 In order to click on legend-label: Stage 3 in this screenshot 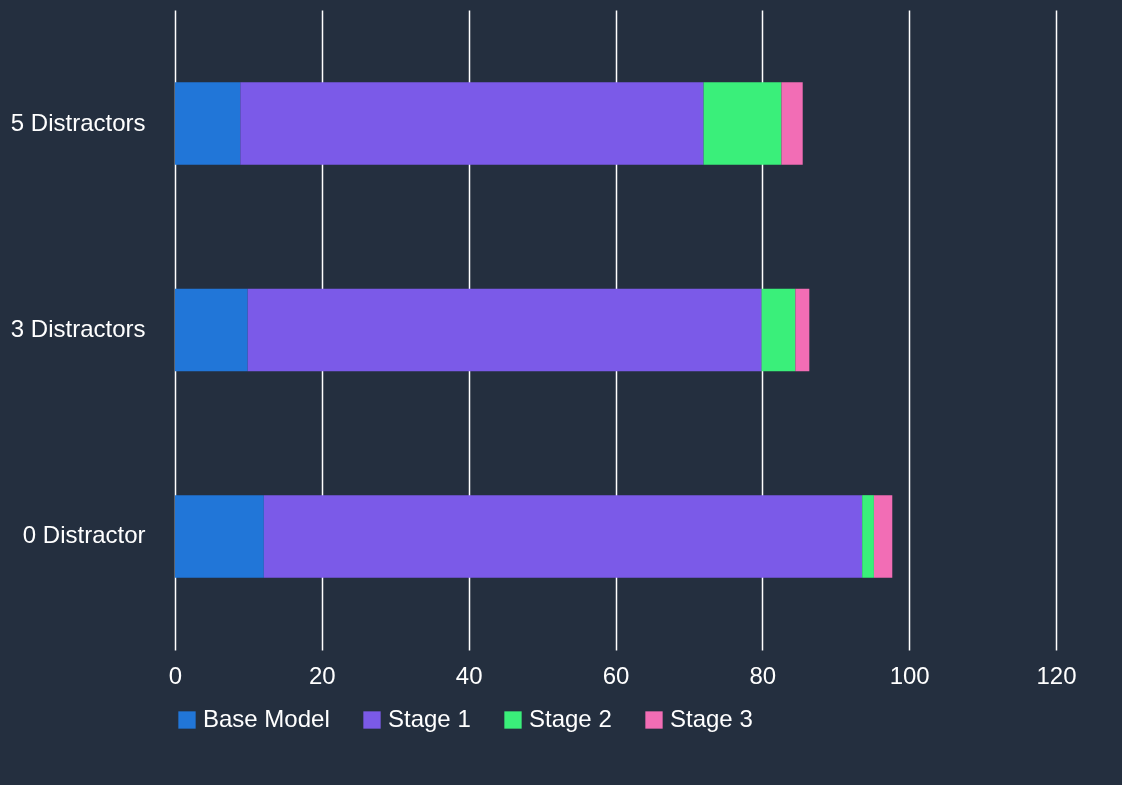, I will do `click(711, 718)`.